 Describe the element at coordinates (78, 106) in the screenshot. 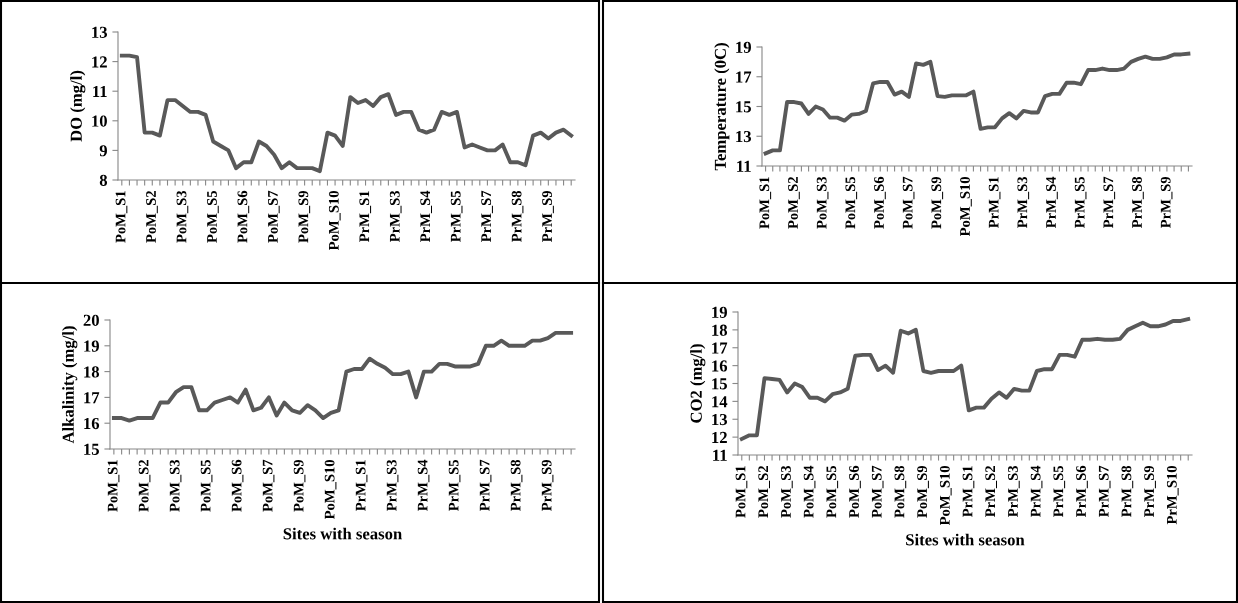

I see `y-axis-title: DO (mg/l)` at that location.